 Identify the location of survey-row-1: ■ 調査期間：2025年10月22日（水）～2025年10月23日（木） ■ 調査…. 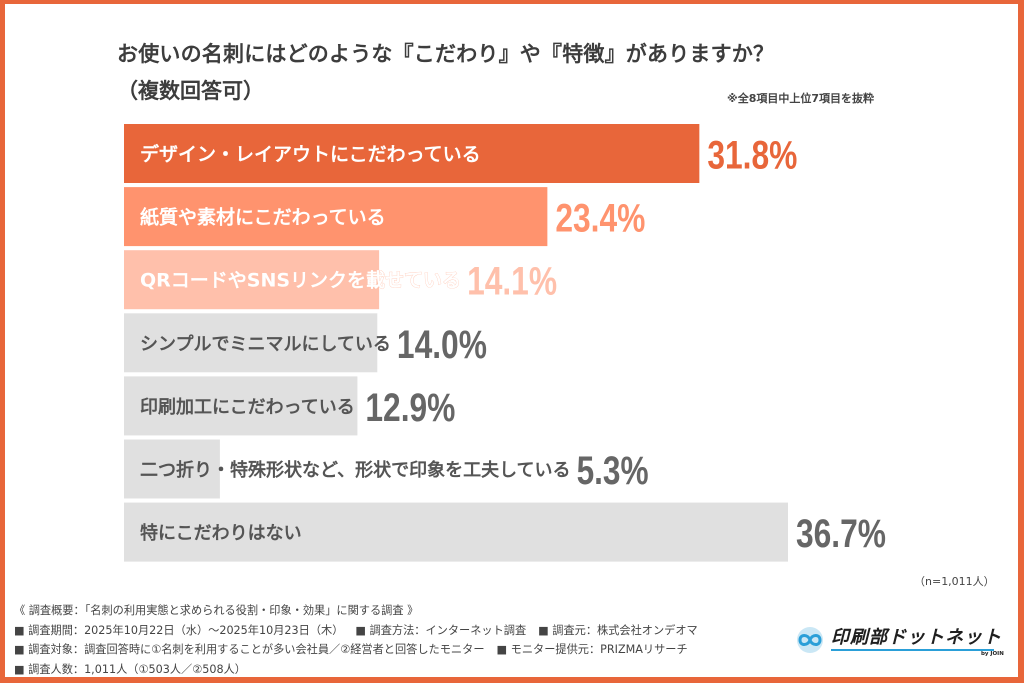
(362, 631).